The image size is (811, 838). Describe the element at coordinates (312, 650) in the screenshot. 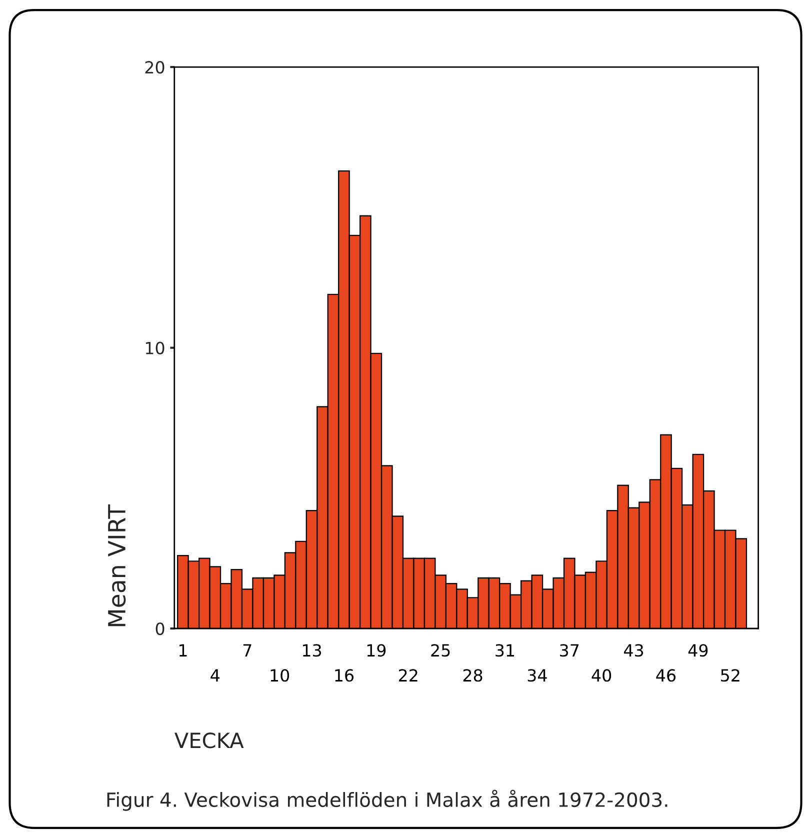

I see `x-tick-label: 13` at that location.